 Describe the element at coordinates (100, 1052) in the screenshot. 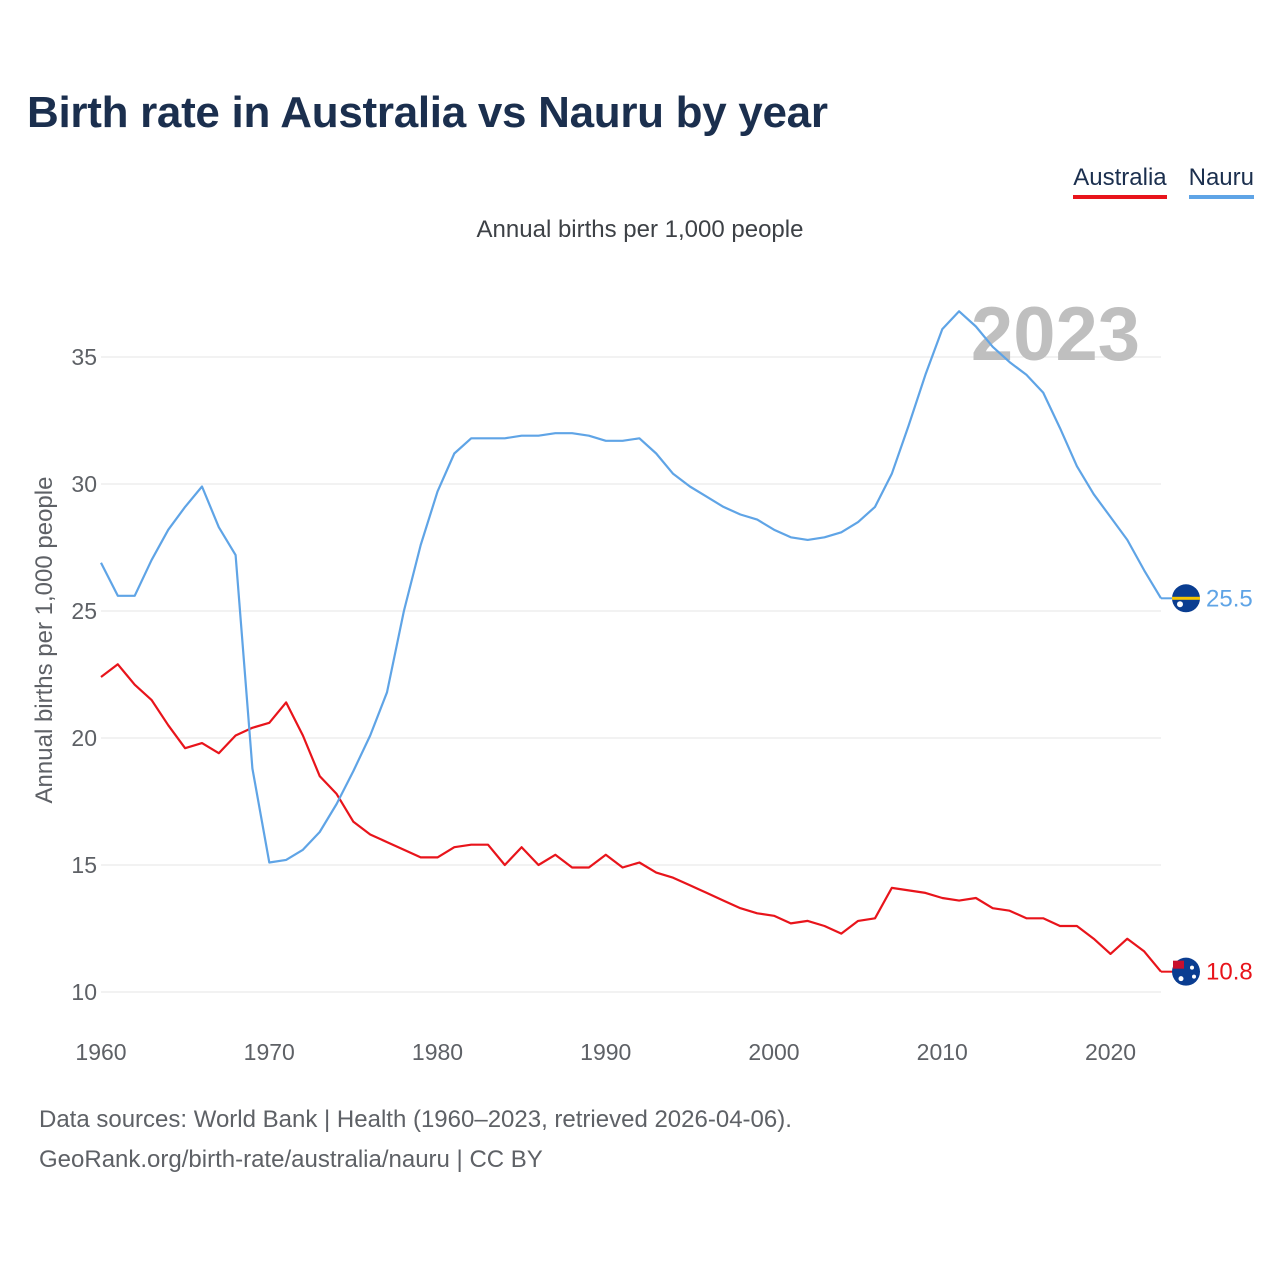

I see `x-tick-label: 1960` at that location.